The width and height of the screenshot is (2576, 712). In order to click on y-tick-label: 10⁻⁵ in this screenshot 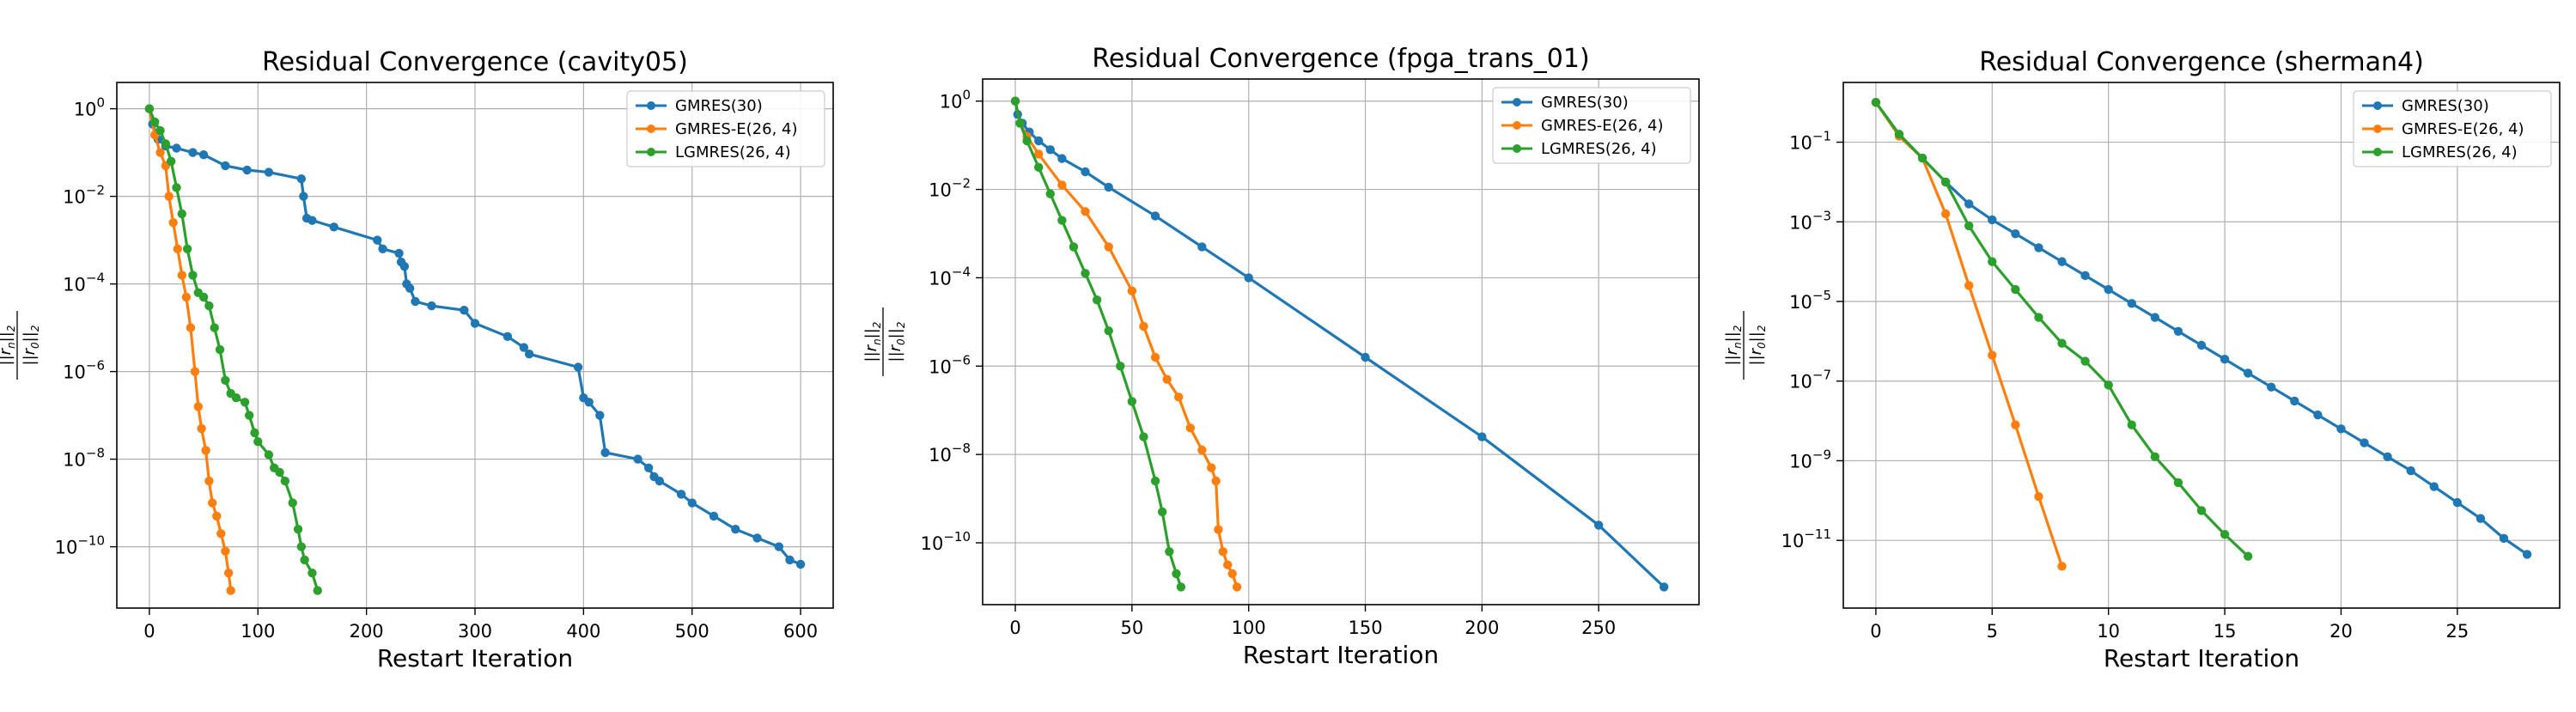, I will do `click(1810, 300)`.